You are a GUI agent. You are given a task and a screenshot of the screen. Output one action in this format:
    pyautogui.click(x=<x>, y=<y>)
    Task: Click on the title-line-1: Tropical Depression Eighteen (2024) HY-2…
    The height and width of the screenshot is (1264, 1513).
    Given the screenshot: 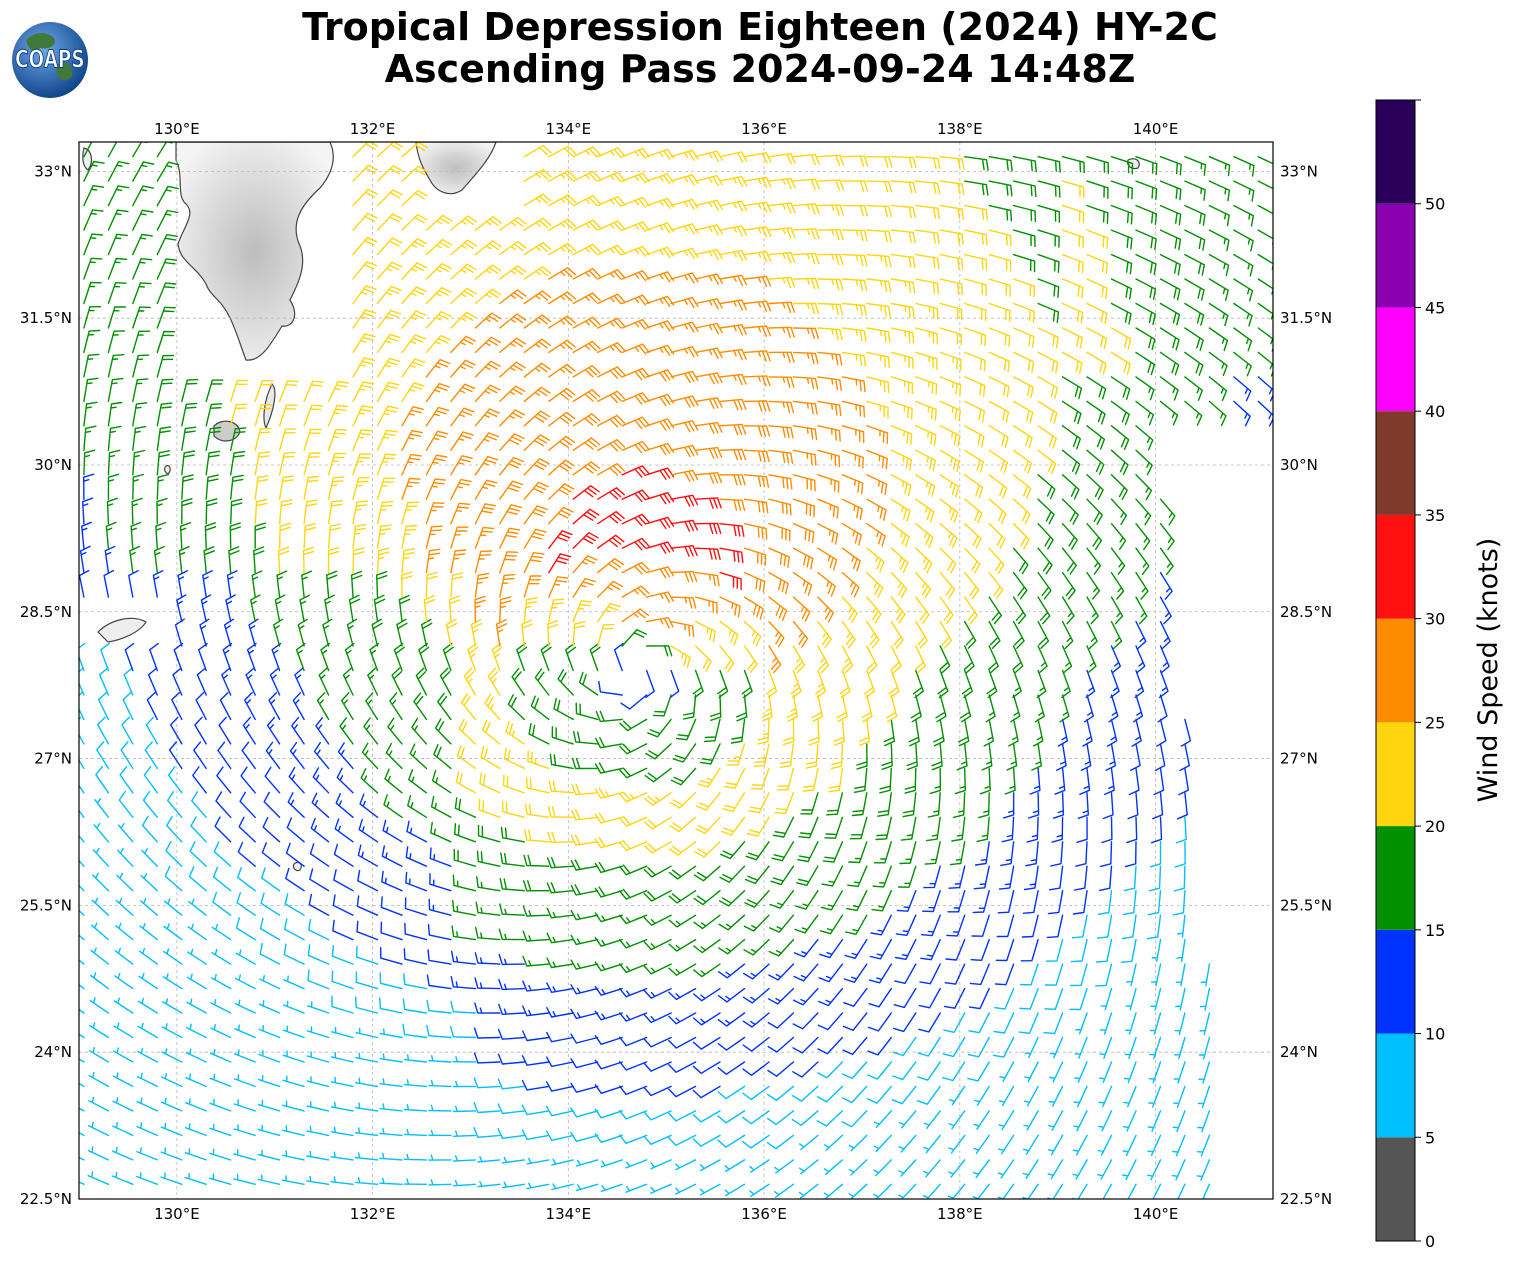 What is the action you would take?
    pyautogui.click(x=760, y=27)
    